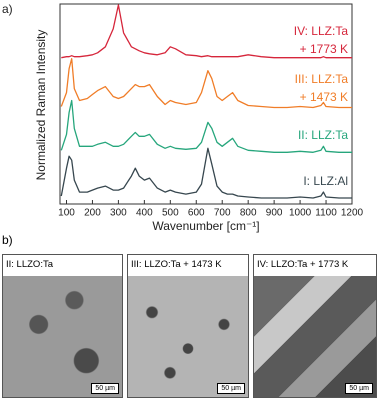  I want to click on x-tick-label: 700, so click(222, 213).